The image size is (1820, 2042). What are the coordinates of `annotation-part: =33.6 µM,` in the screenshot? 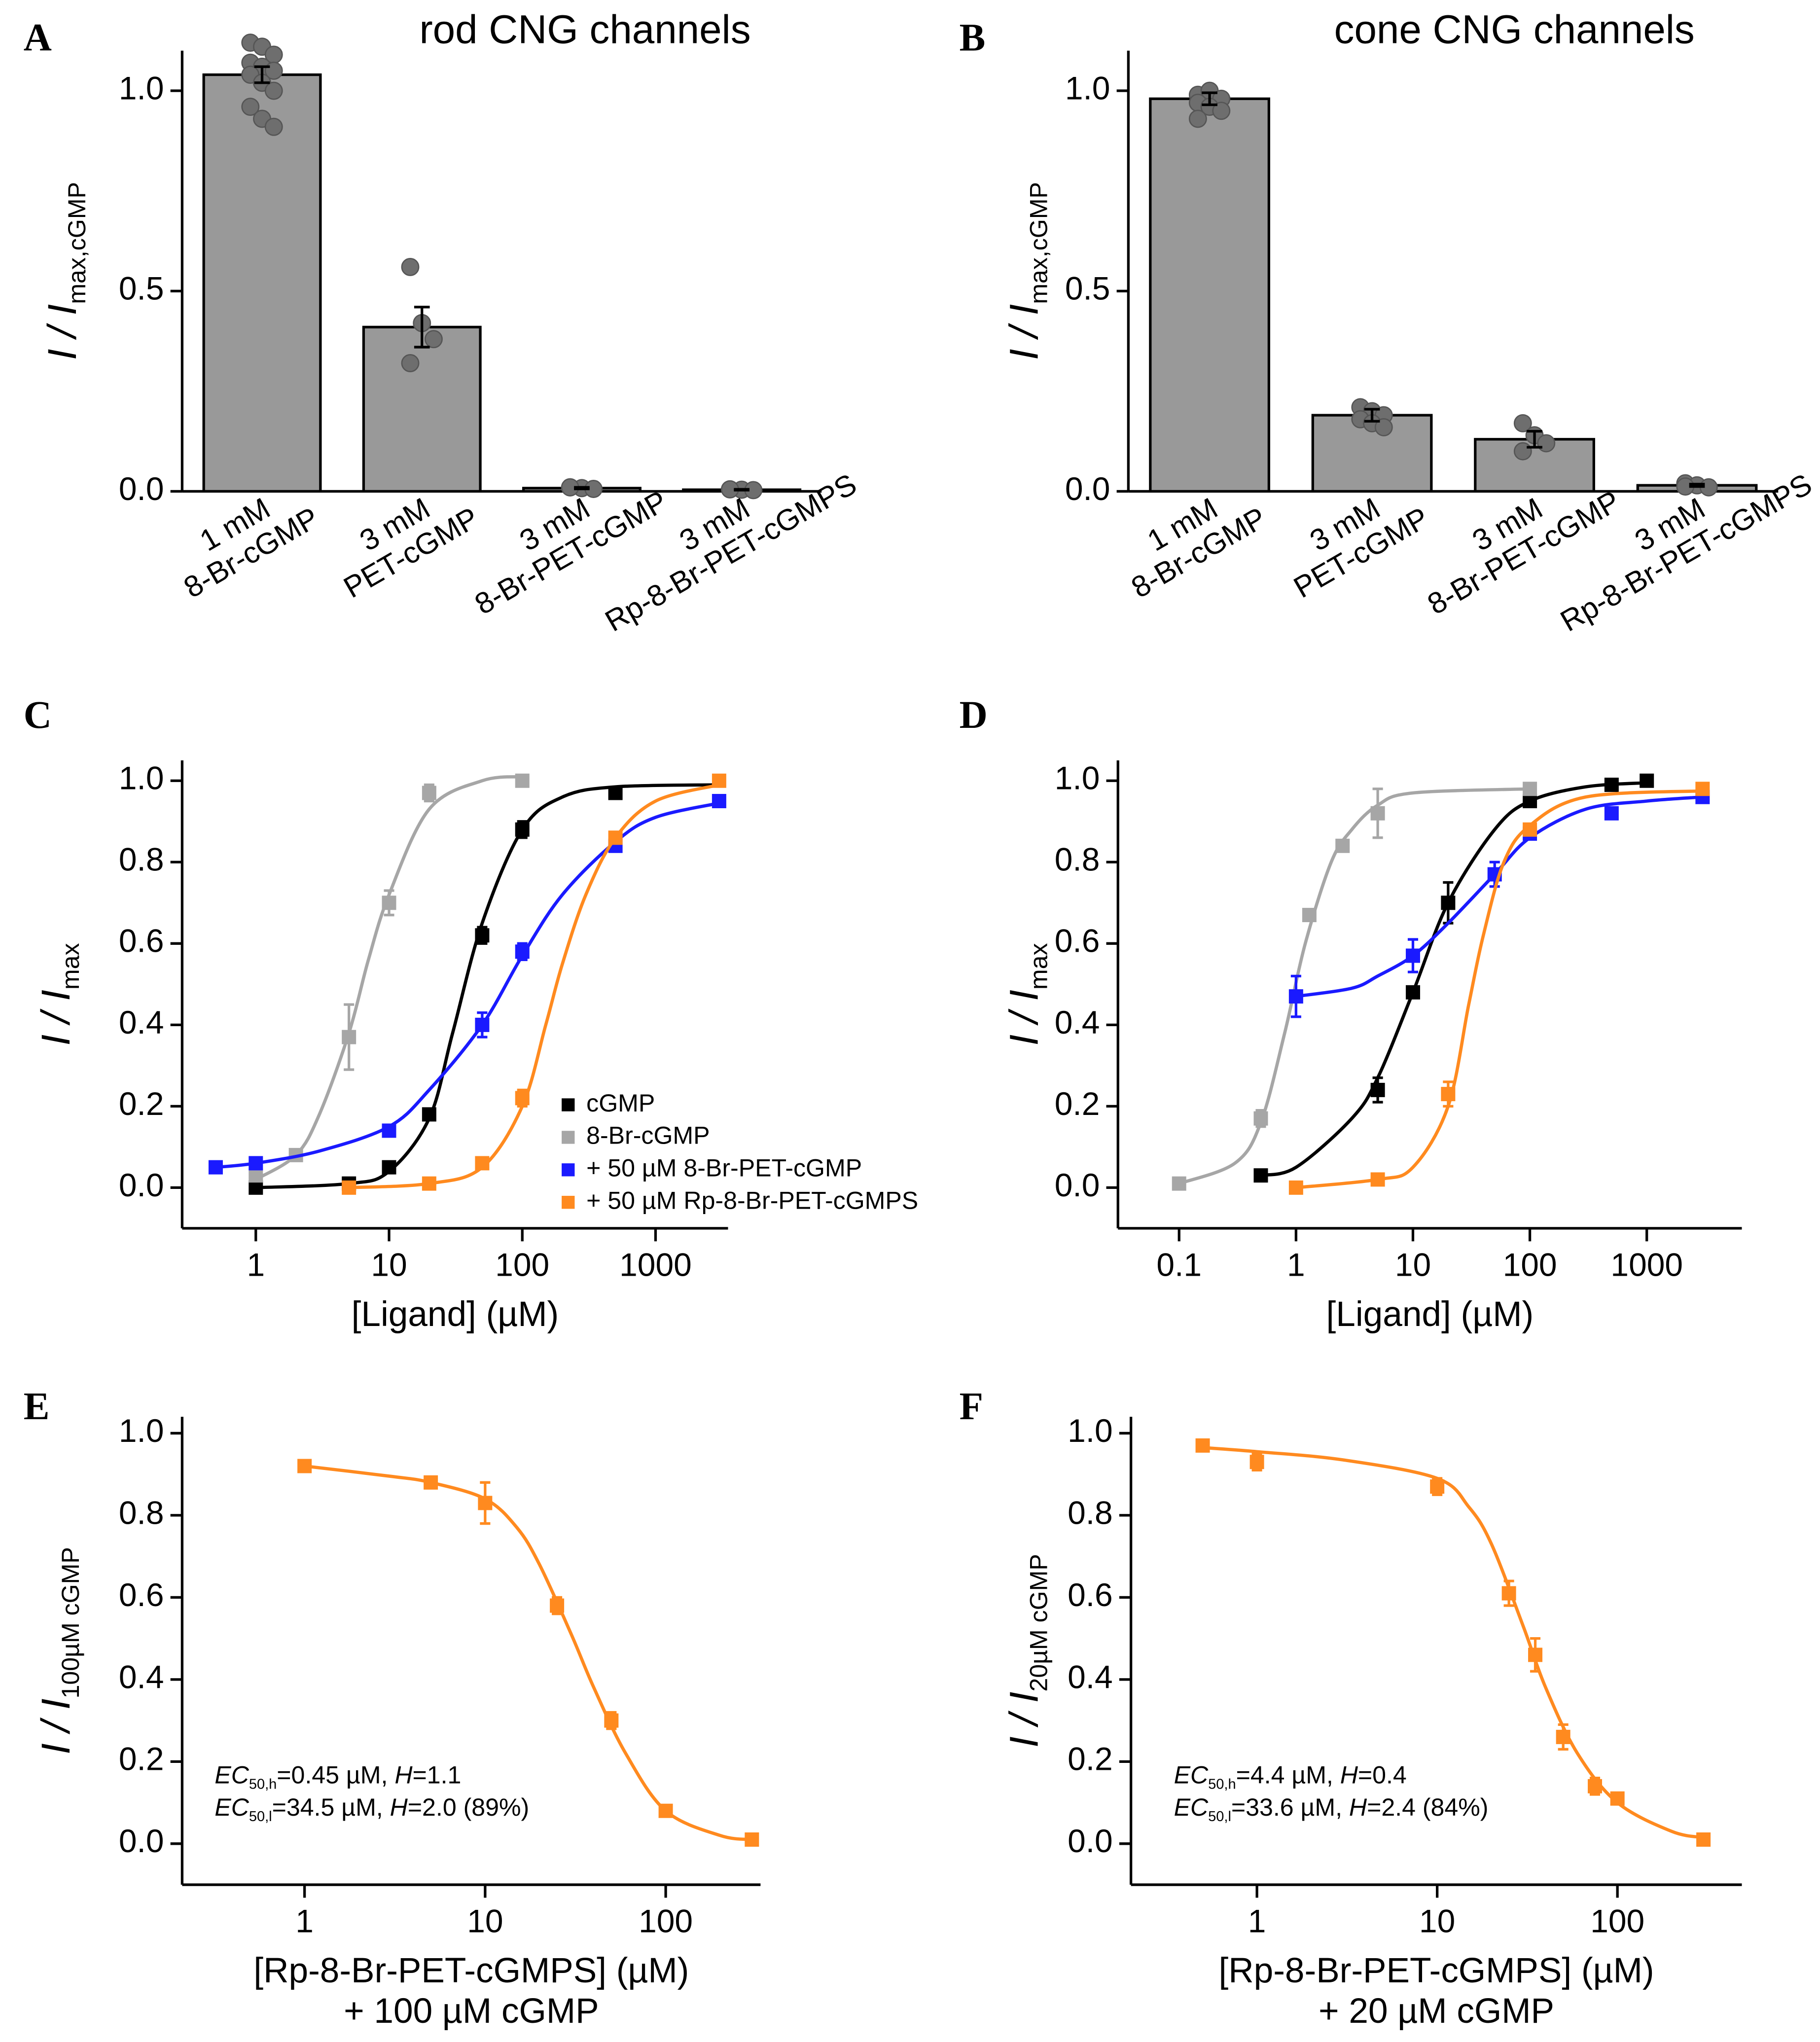 It's located at (1290, 1807).